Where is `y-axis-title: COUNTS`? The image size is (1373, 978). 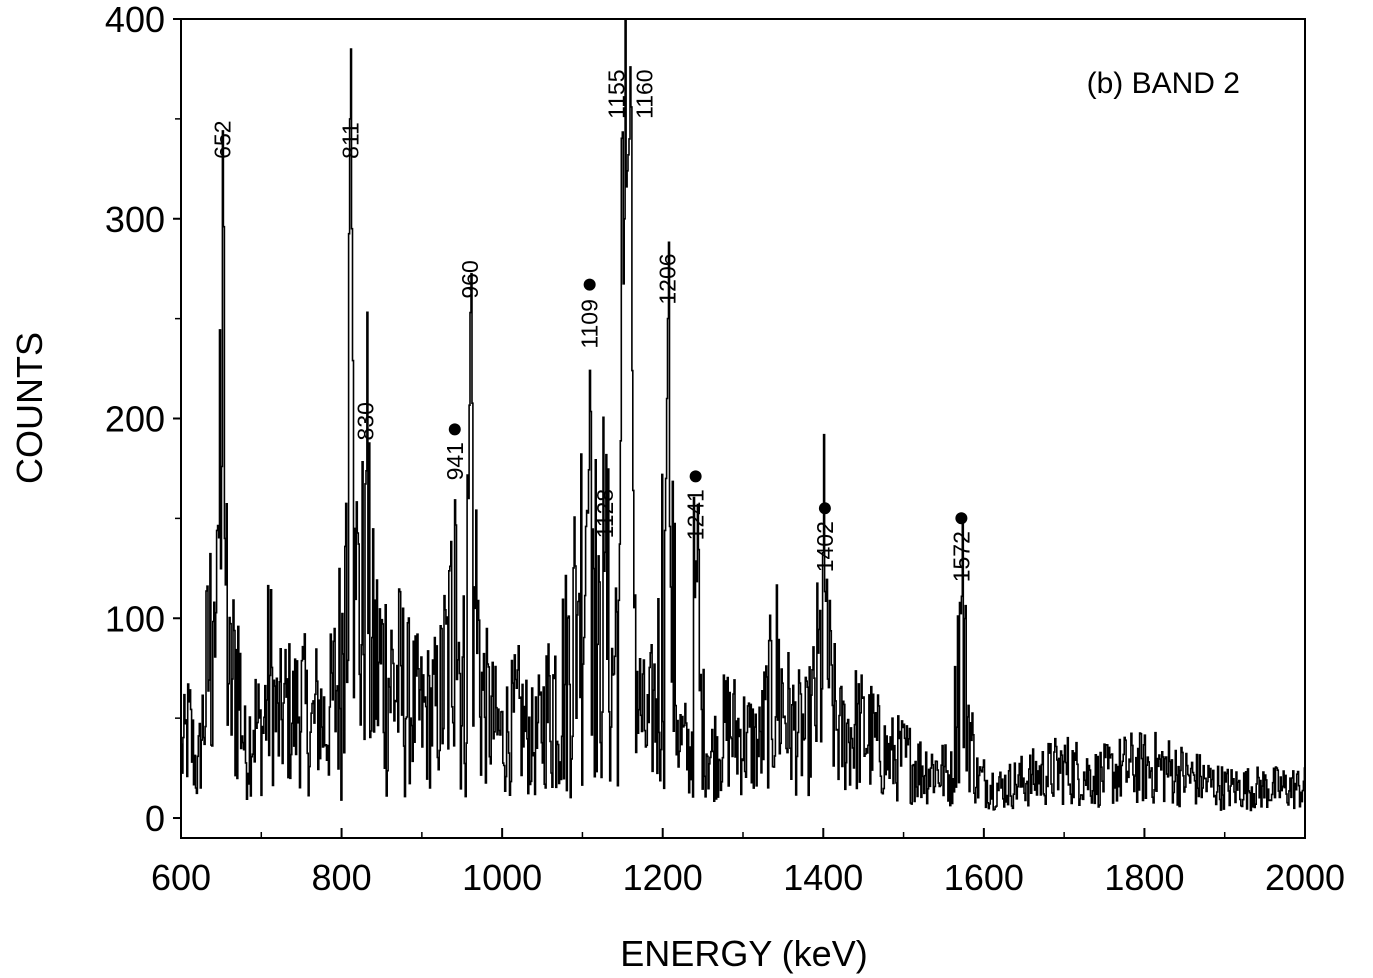
y-axis-title: COUNTS is located at coordinates (29, 408).